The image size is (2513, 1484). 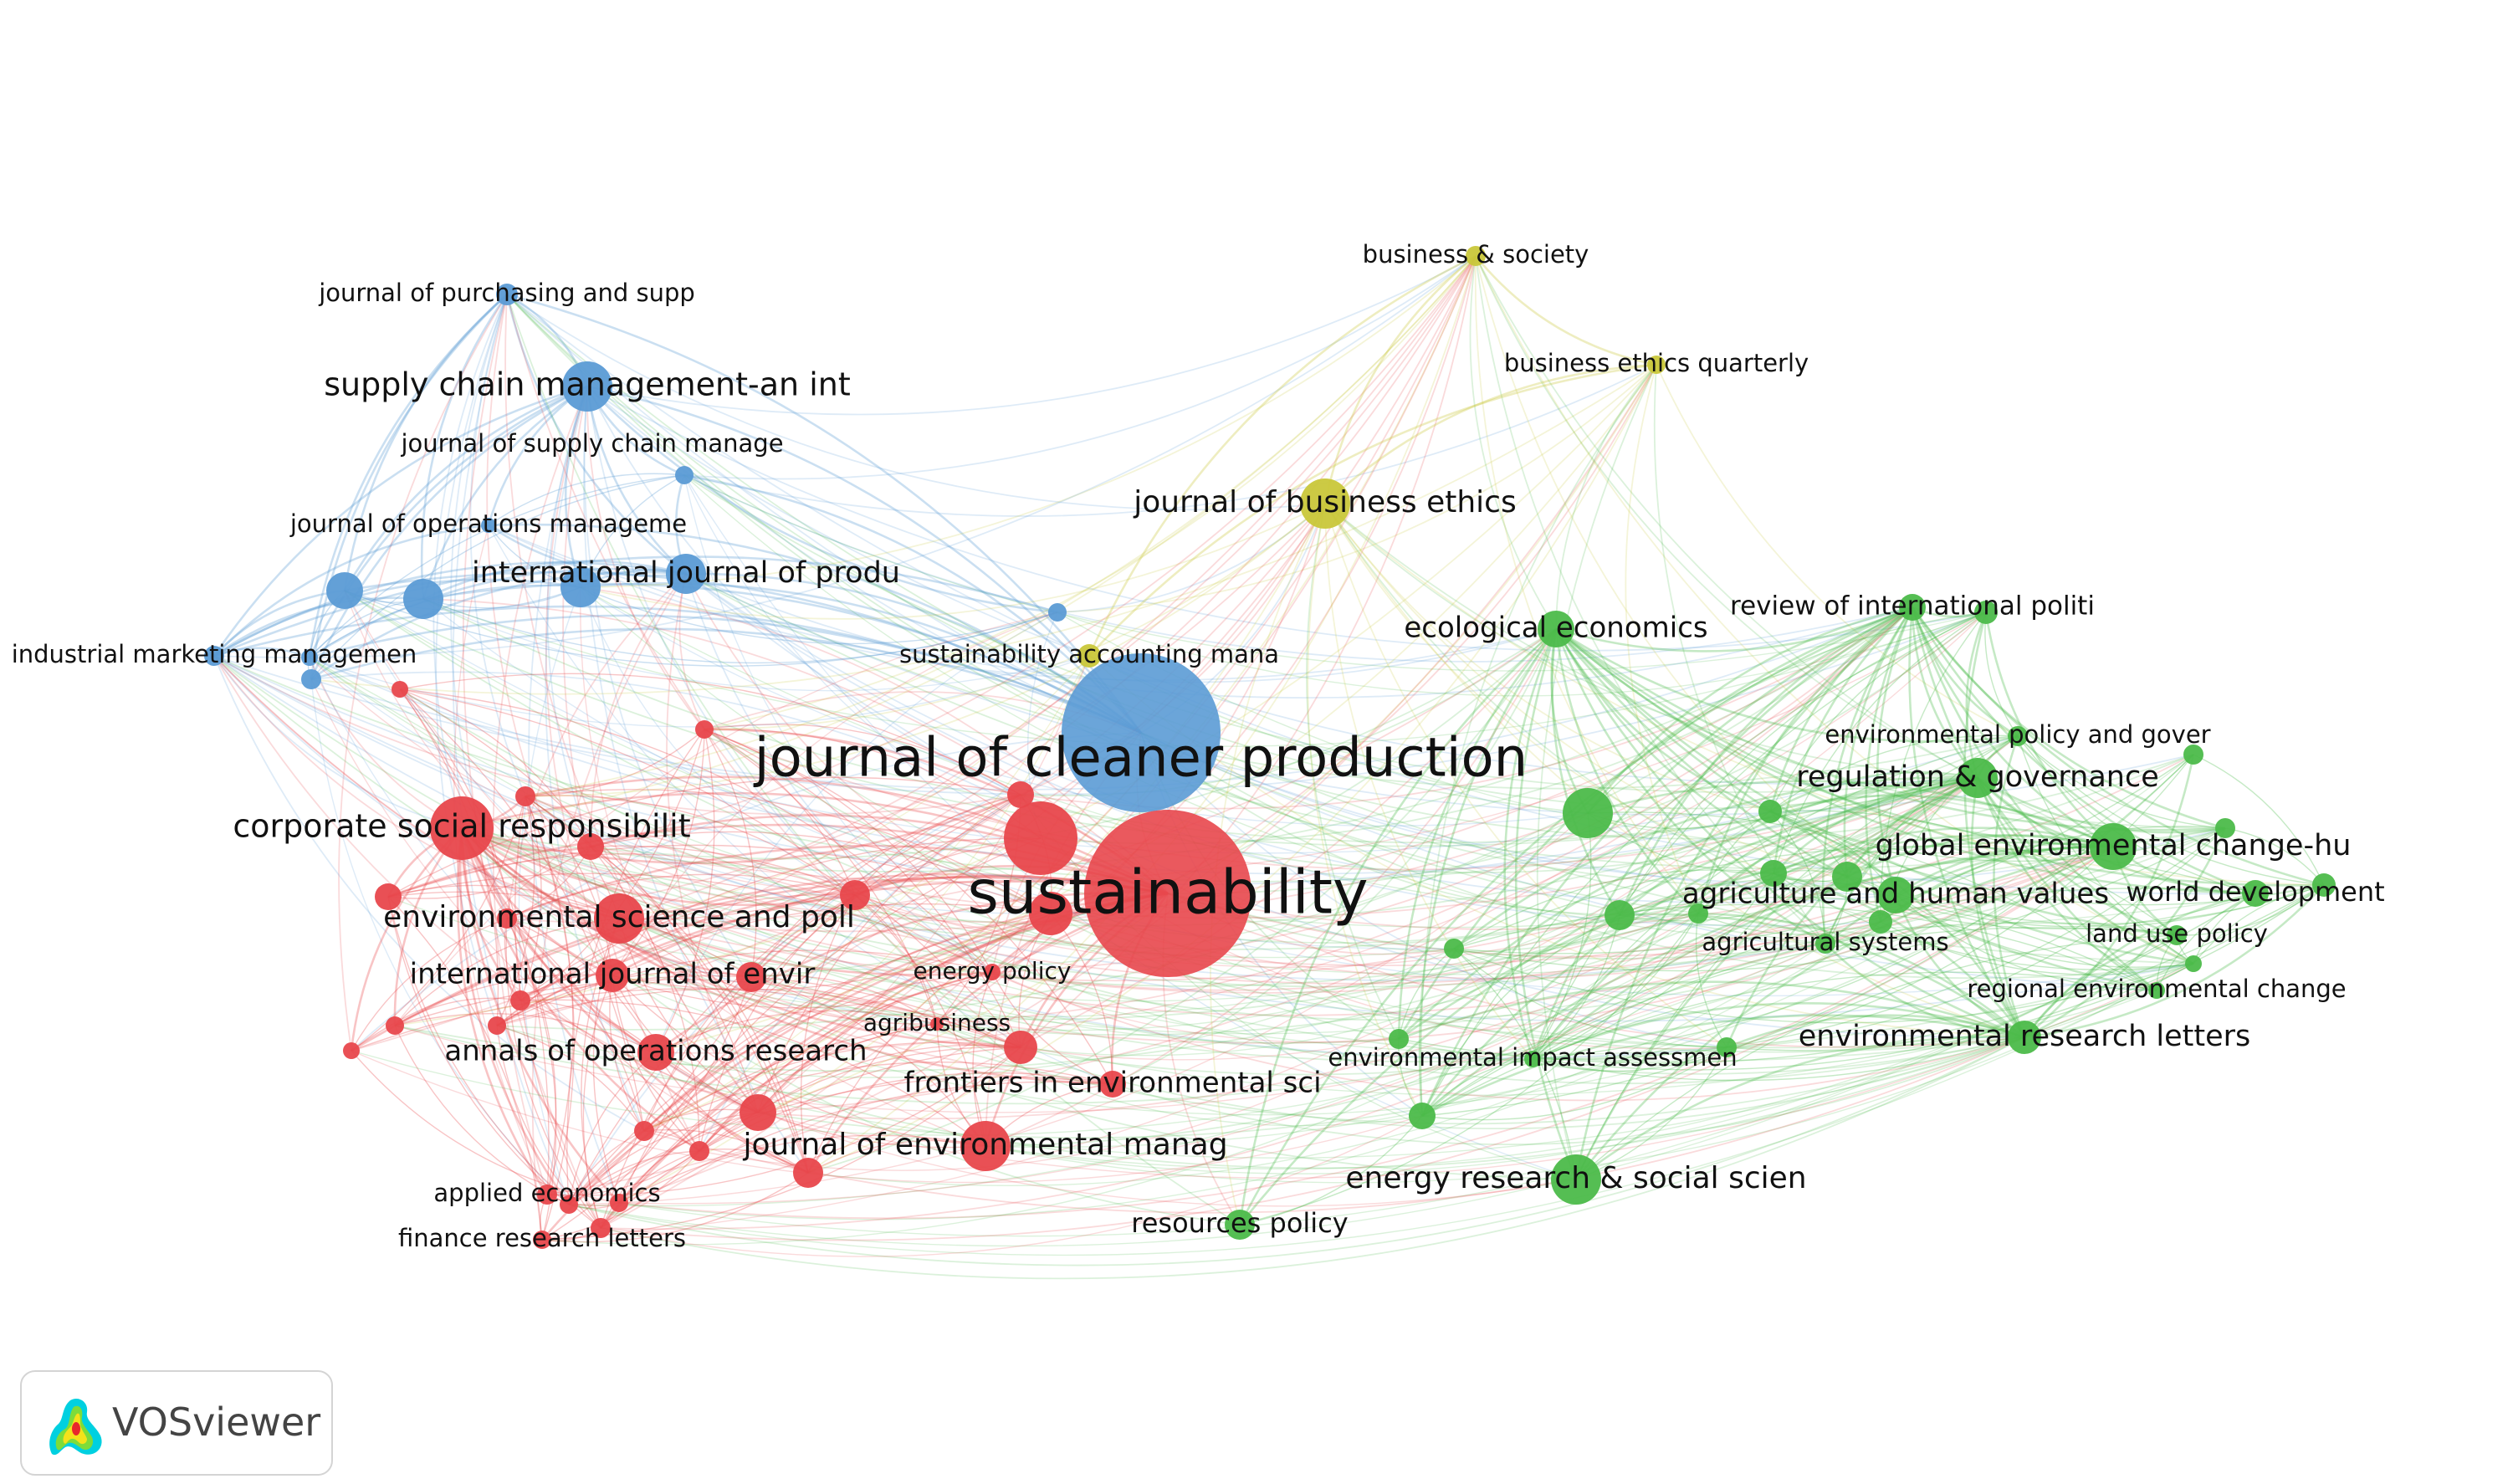 I want to click on node-g8, so click(x=1399, y=1039).